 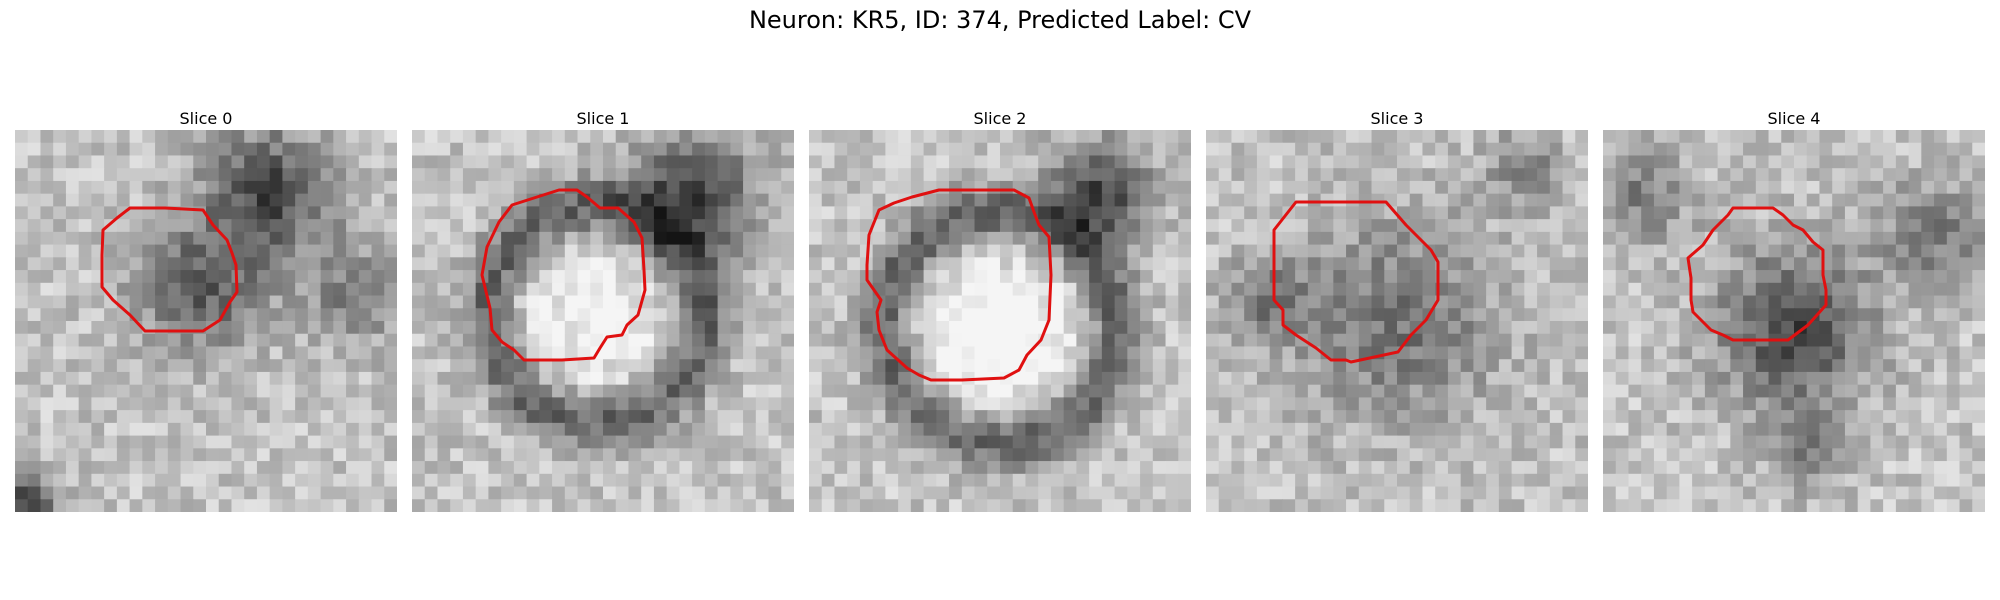 I want to click on slice-panel-1: Slice 1, so click(x=603, y=310).